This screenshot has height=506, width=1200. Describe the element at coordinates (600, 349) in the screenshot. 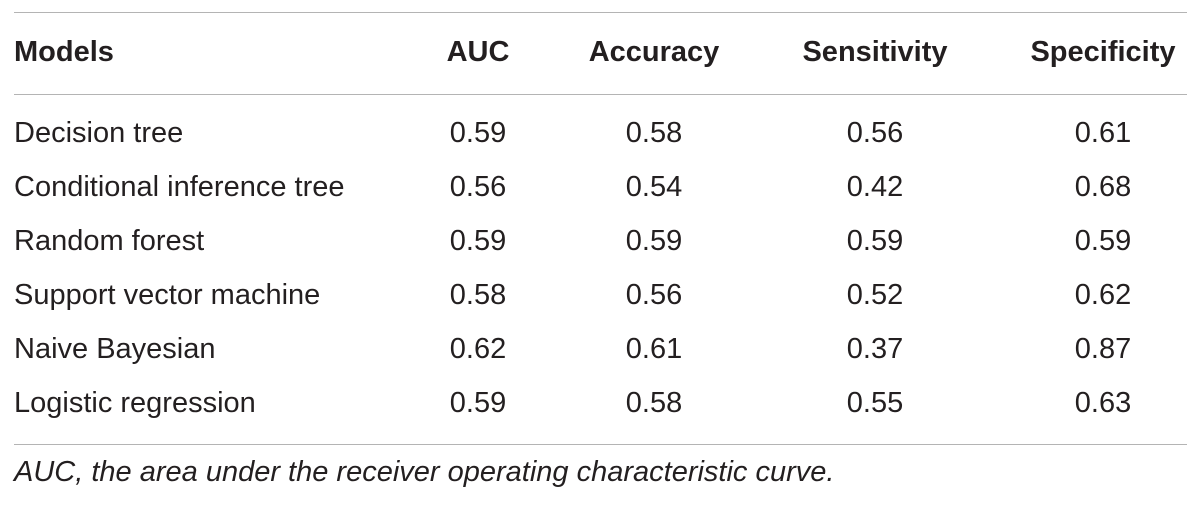

I see `table-row: Naive Bayesian 0.62 0.61 0.37 0.87` at that location.